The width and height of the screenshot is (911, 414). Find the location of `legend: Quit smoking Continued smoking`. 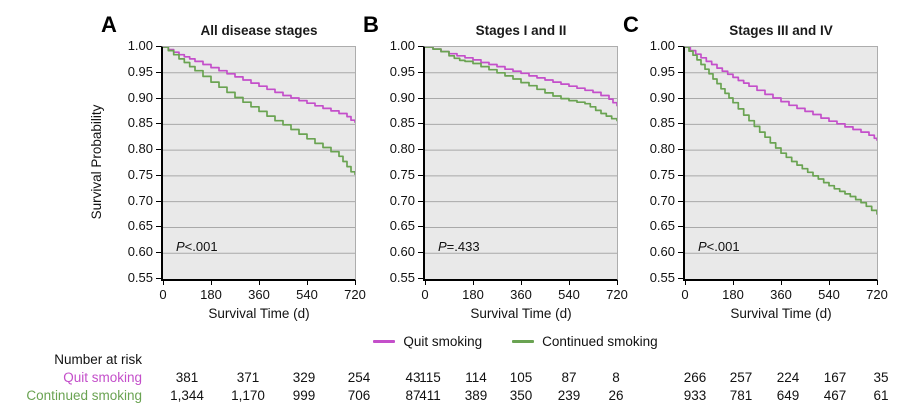

legend: Quit smoking Continued smoking is located at coordinates (515, 341).